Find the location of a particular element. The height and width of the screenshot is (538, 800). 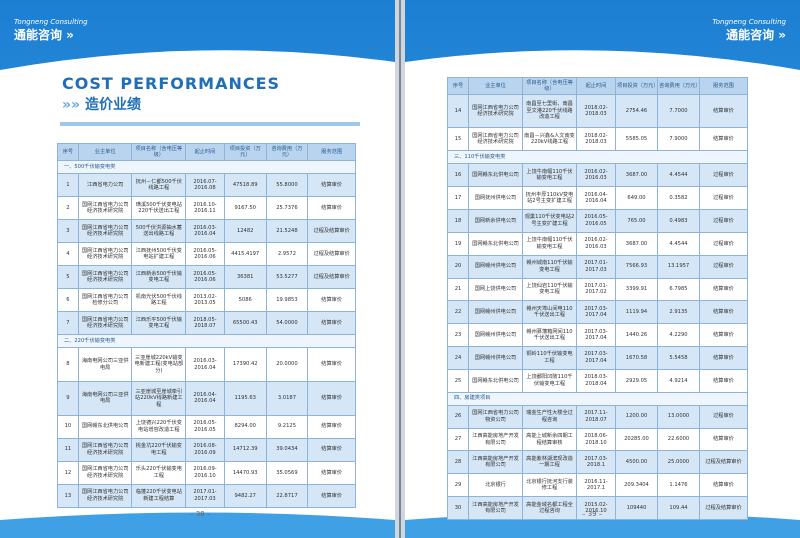

cell: 三亚崖城220kV输变电新建工程(变电站部分) is located at coordinates (159, 364).